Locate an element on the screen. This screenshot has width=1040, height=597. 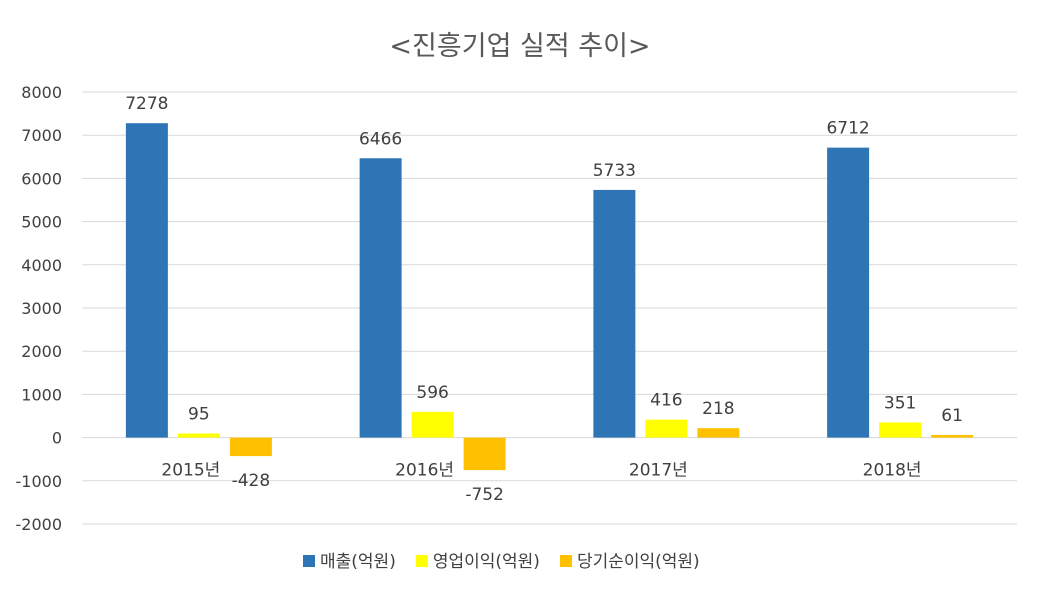
y-tick-label: -1000 is located at coordinates (39, 481).